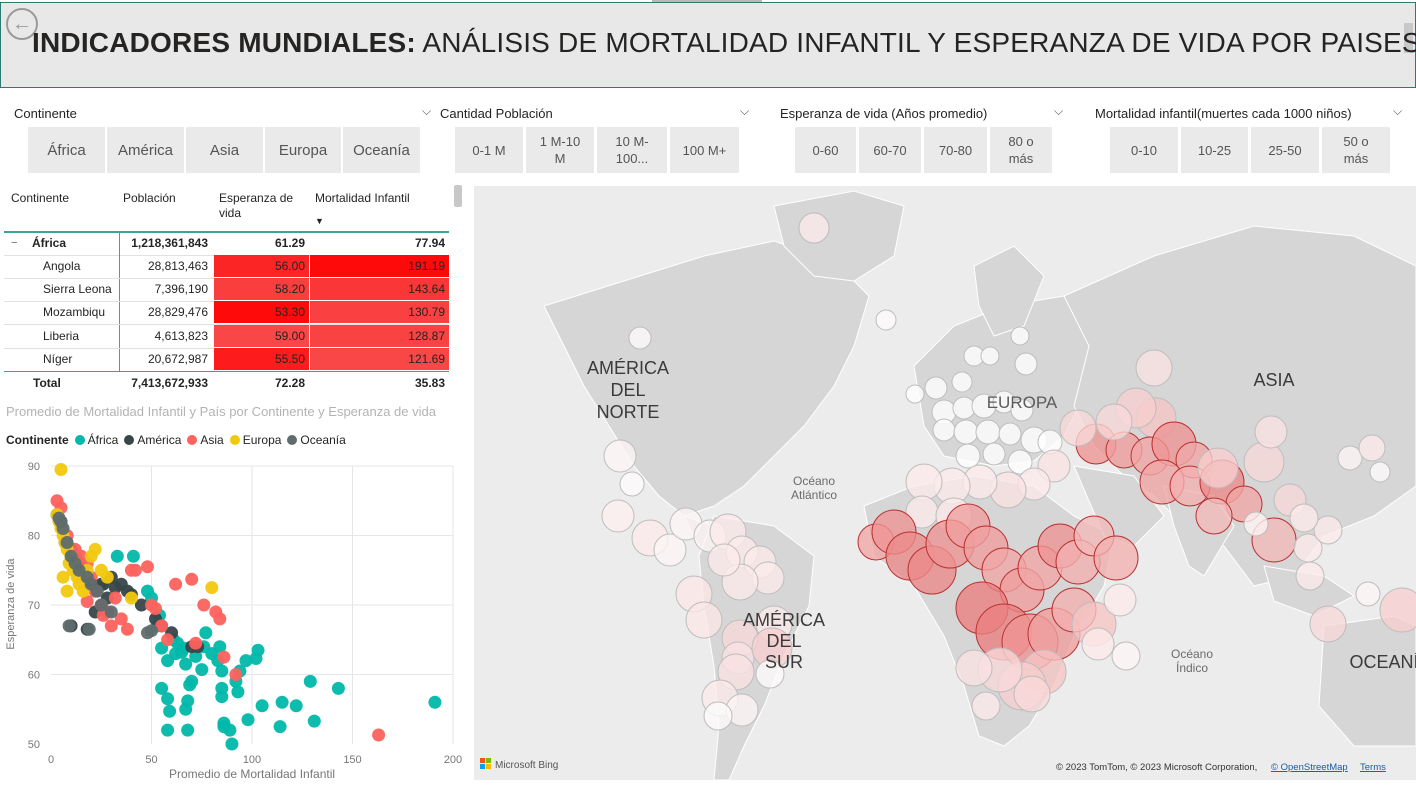  I want to click on slicer-poblacion-0-1m: 0-1 M, so click(489, 150).